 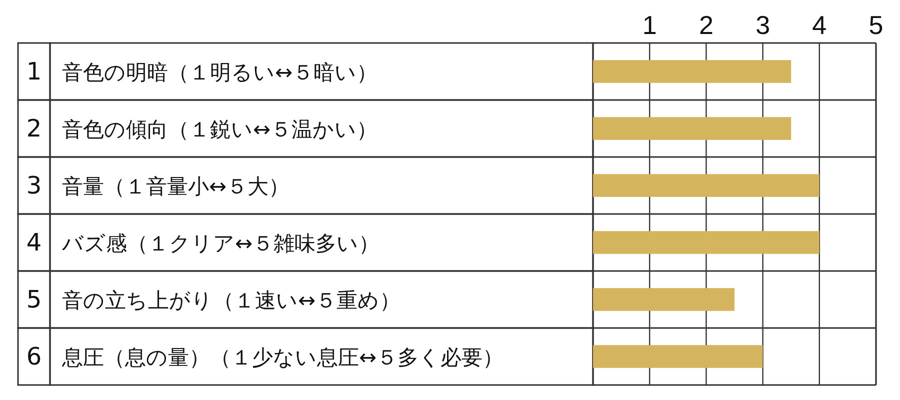 What do you see at coordinates (202, 72) in the screenshot?
I see `y-tick-label: 1 音色の明暗（１明るい↔５暗い）` at bounding box center [202, 72].